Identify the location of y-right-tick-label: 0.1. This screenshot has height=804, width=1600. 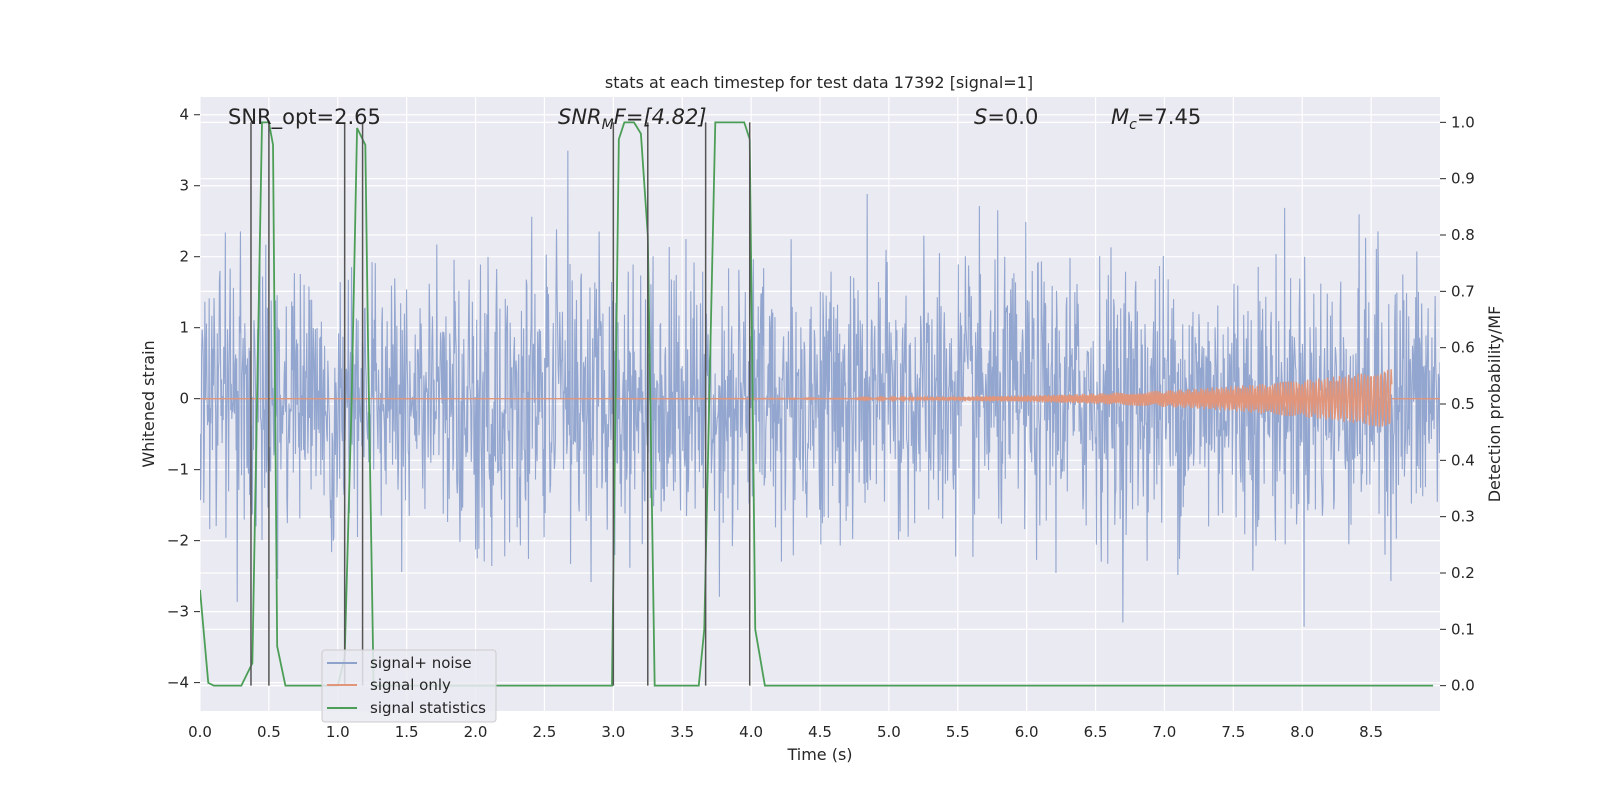
(1463, 629).